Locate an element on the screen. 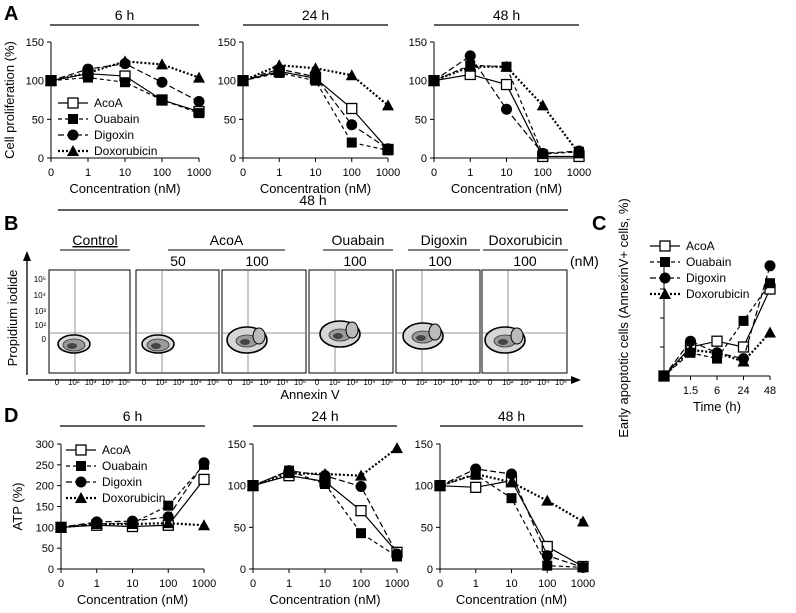  legend-marker-ouabain is located at coordinates (81, 466).